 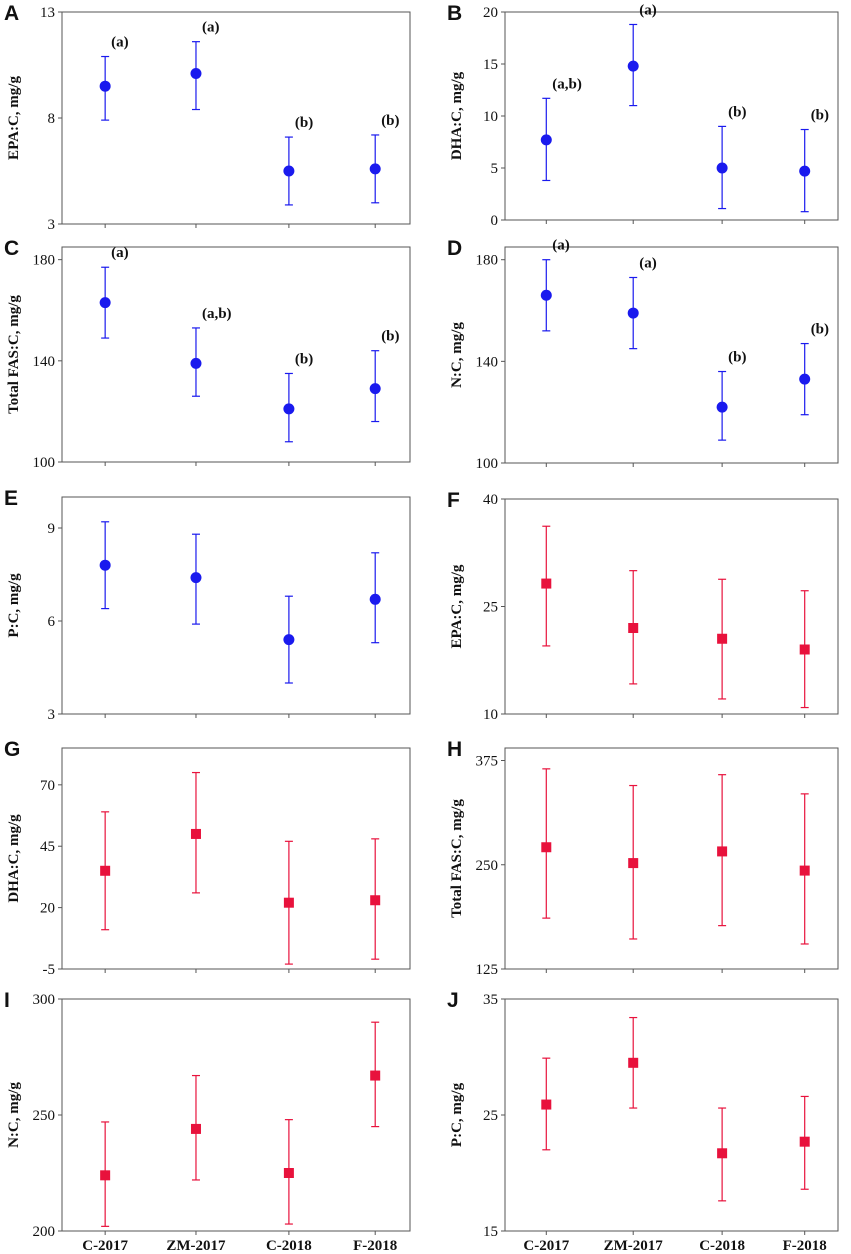 What do you see at coordinates (457, 115) in the screenshot?
I see `y-axis-label: DHA:C, mg/g` at bounding box center [457, 115].